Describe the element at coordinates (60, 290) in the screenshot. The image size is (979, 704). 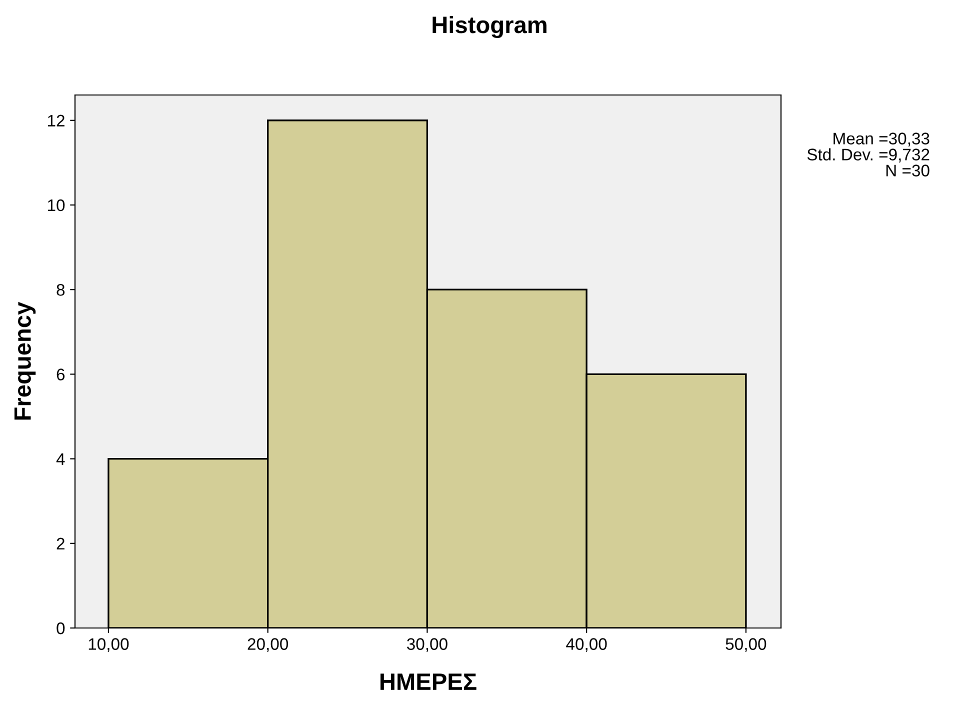
I see `y-tick-label: 8` at that location.